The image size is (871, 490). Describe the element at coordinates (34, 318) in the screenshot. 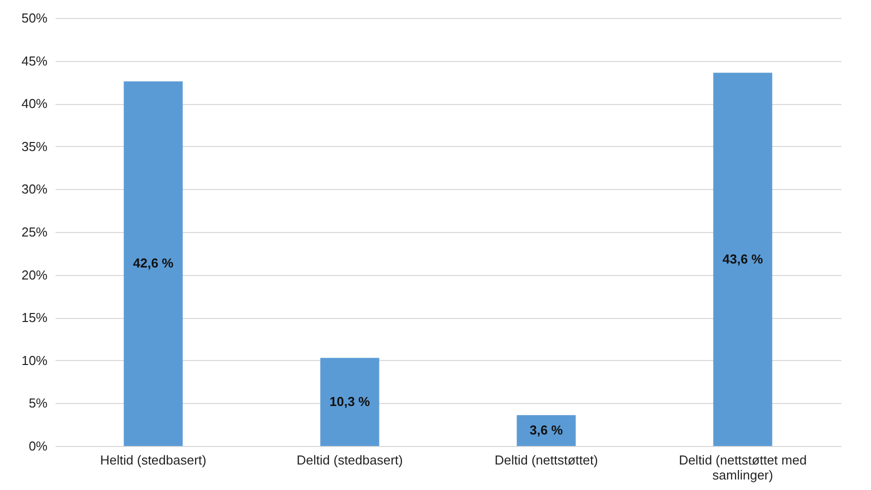

I see `y-tick-label: 15%` at that location.